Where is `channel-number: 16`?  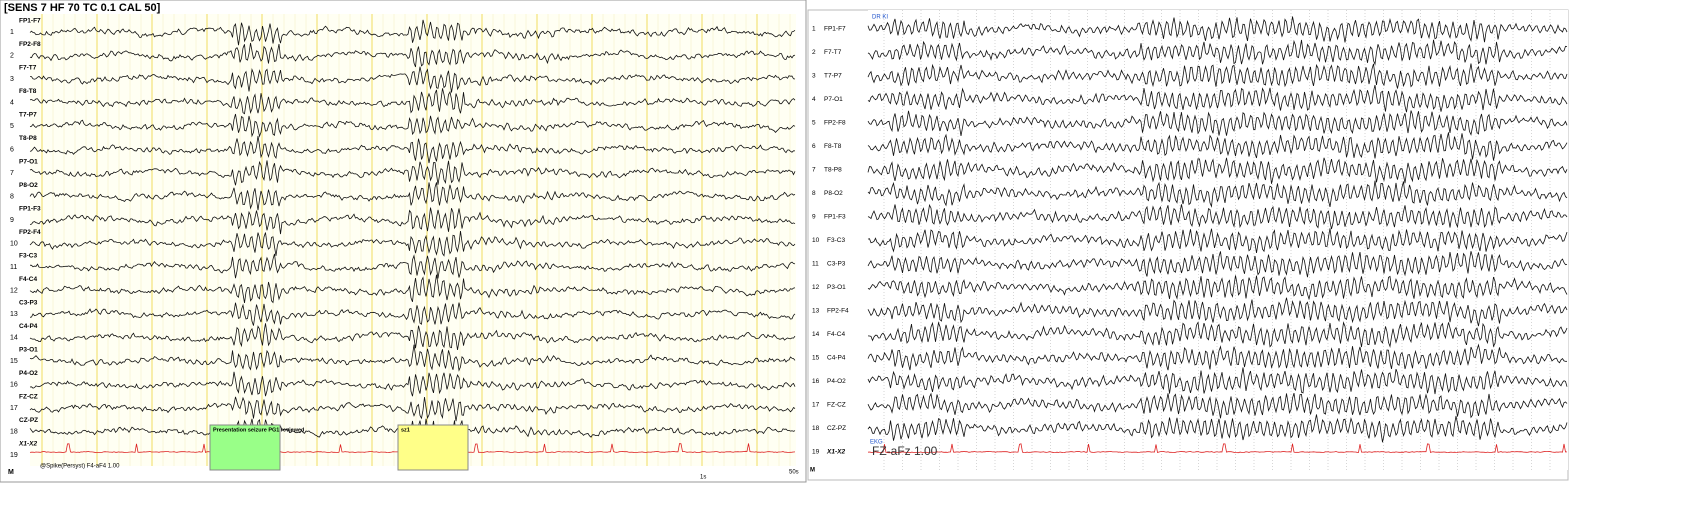
channel-number: 16 is located at coordinates (14, 384).